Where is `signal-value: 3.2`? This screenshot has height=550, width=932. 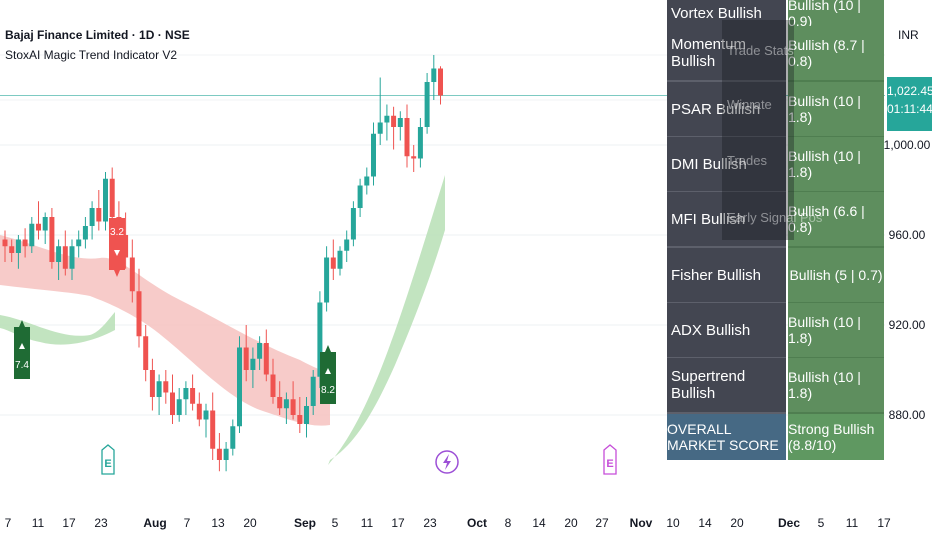
signal-value: 3.2 is located at coordinates (117, 232).